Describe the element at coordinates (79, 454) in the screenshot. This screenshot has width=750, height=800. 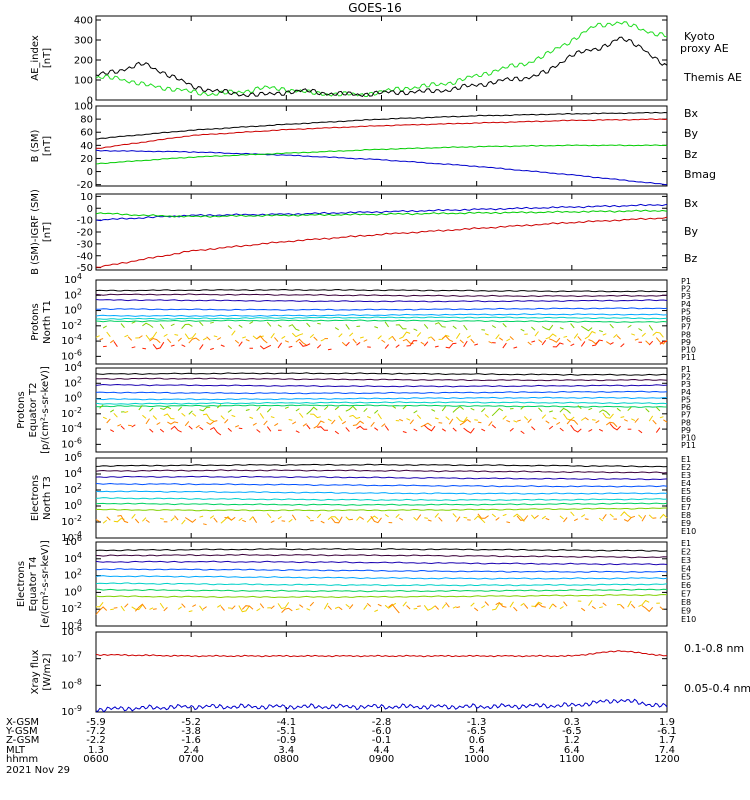
I see `panel-en-ytick-exp: 6` at that location.